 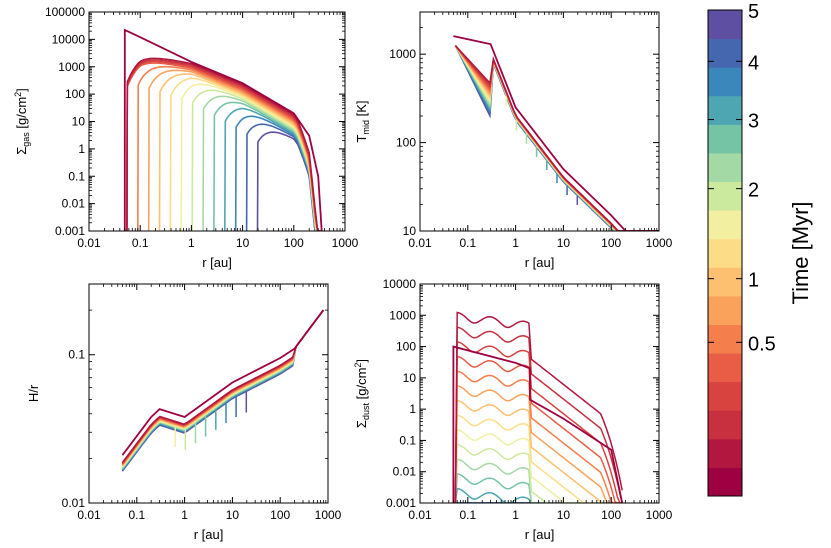 What do you see at coordinates (362, 122) in the screenshot?
I see `y-axis-label: Tmid [K]` at bounding box center [362, 122].